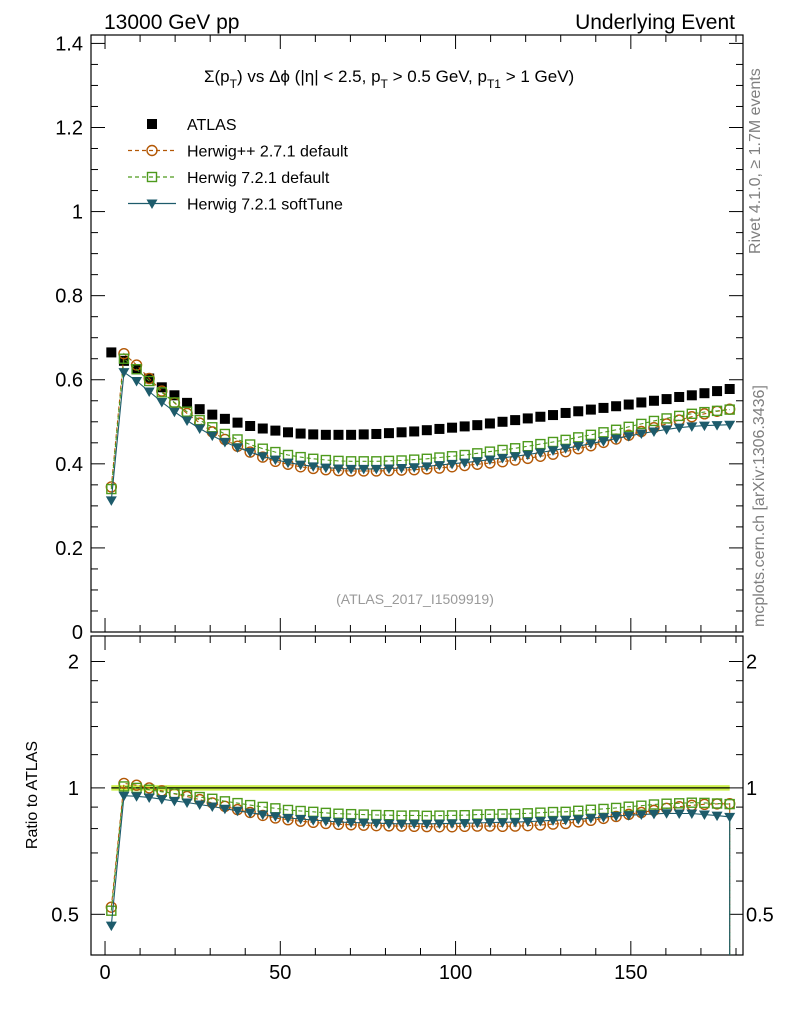 The image size is (786, 1024). What do you see at coordinates (420, 436) in the screenshot?
I see `series-line-herwig-7-2-1-softtune` at bounding box center [420, 436].